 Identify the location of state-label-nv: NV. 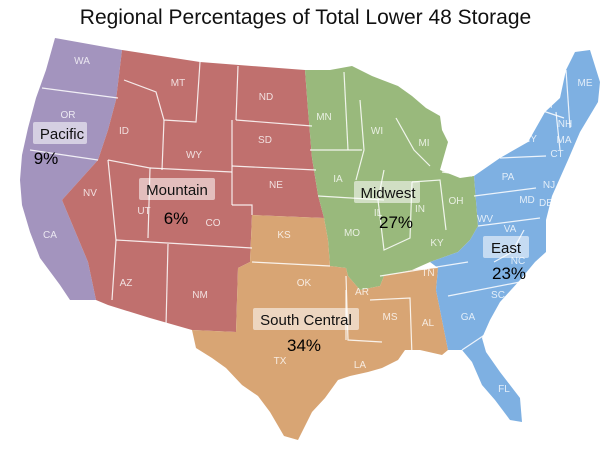
(90, 193).